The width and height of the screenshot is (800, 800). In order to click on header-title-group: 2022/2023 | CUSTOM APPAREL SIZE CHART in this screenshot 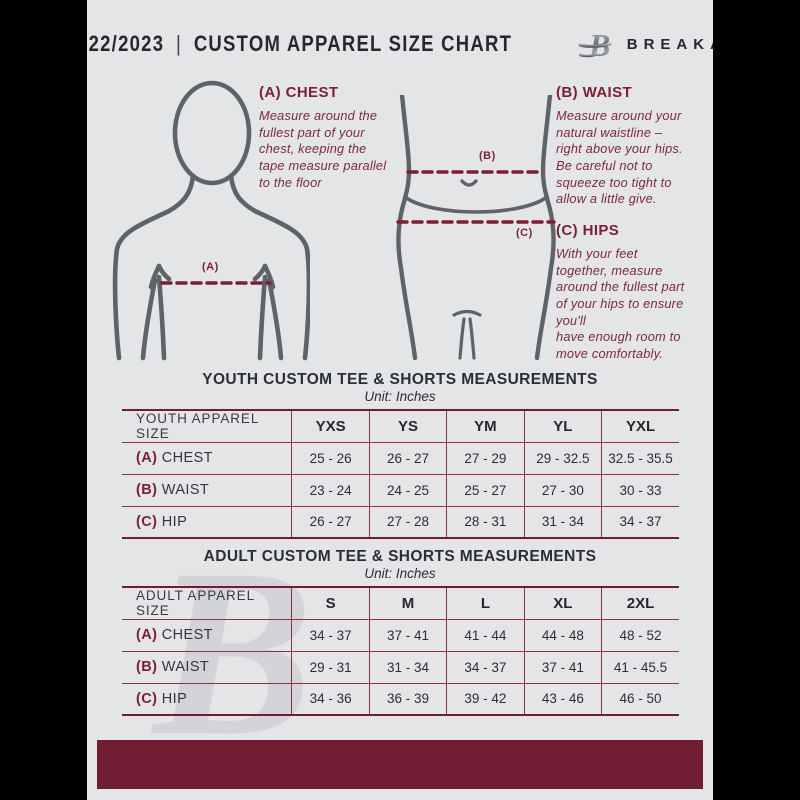, I will do `click(299, 44)`.